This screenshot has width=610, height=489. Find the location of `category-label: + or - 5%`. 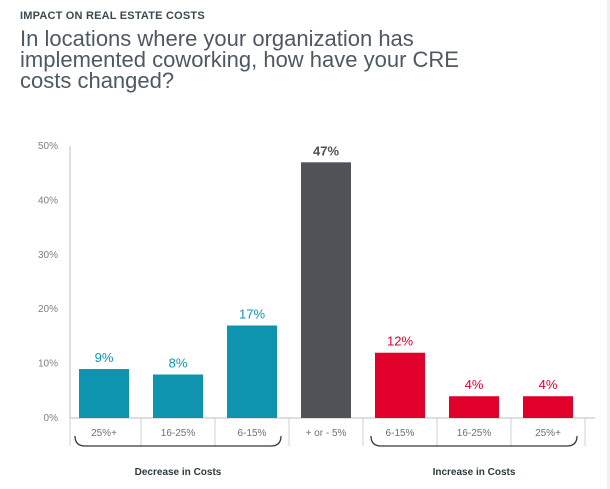

category-label: + or - 5% is located at coordinates (326, 433).